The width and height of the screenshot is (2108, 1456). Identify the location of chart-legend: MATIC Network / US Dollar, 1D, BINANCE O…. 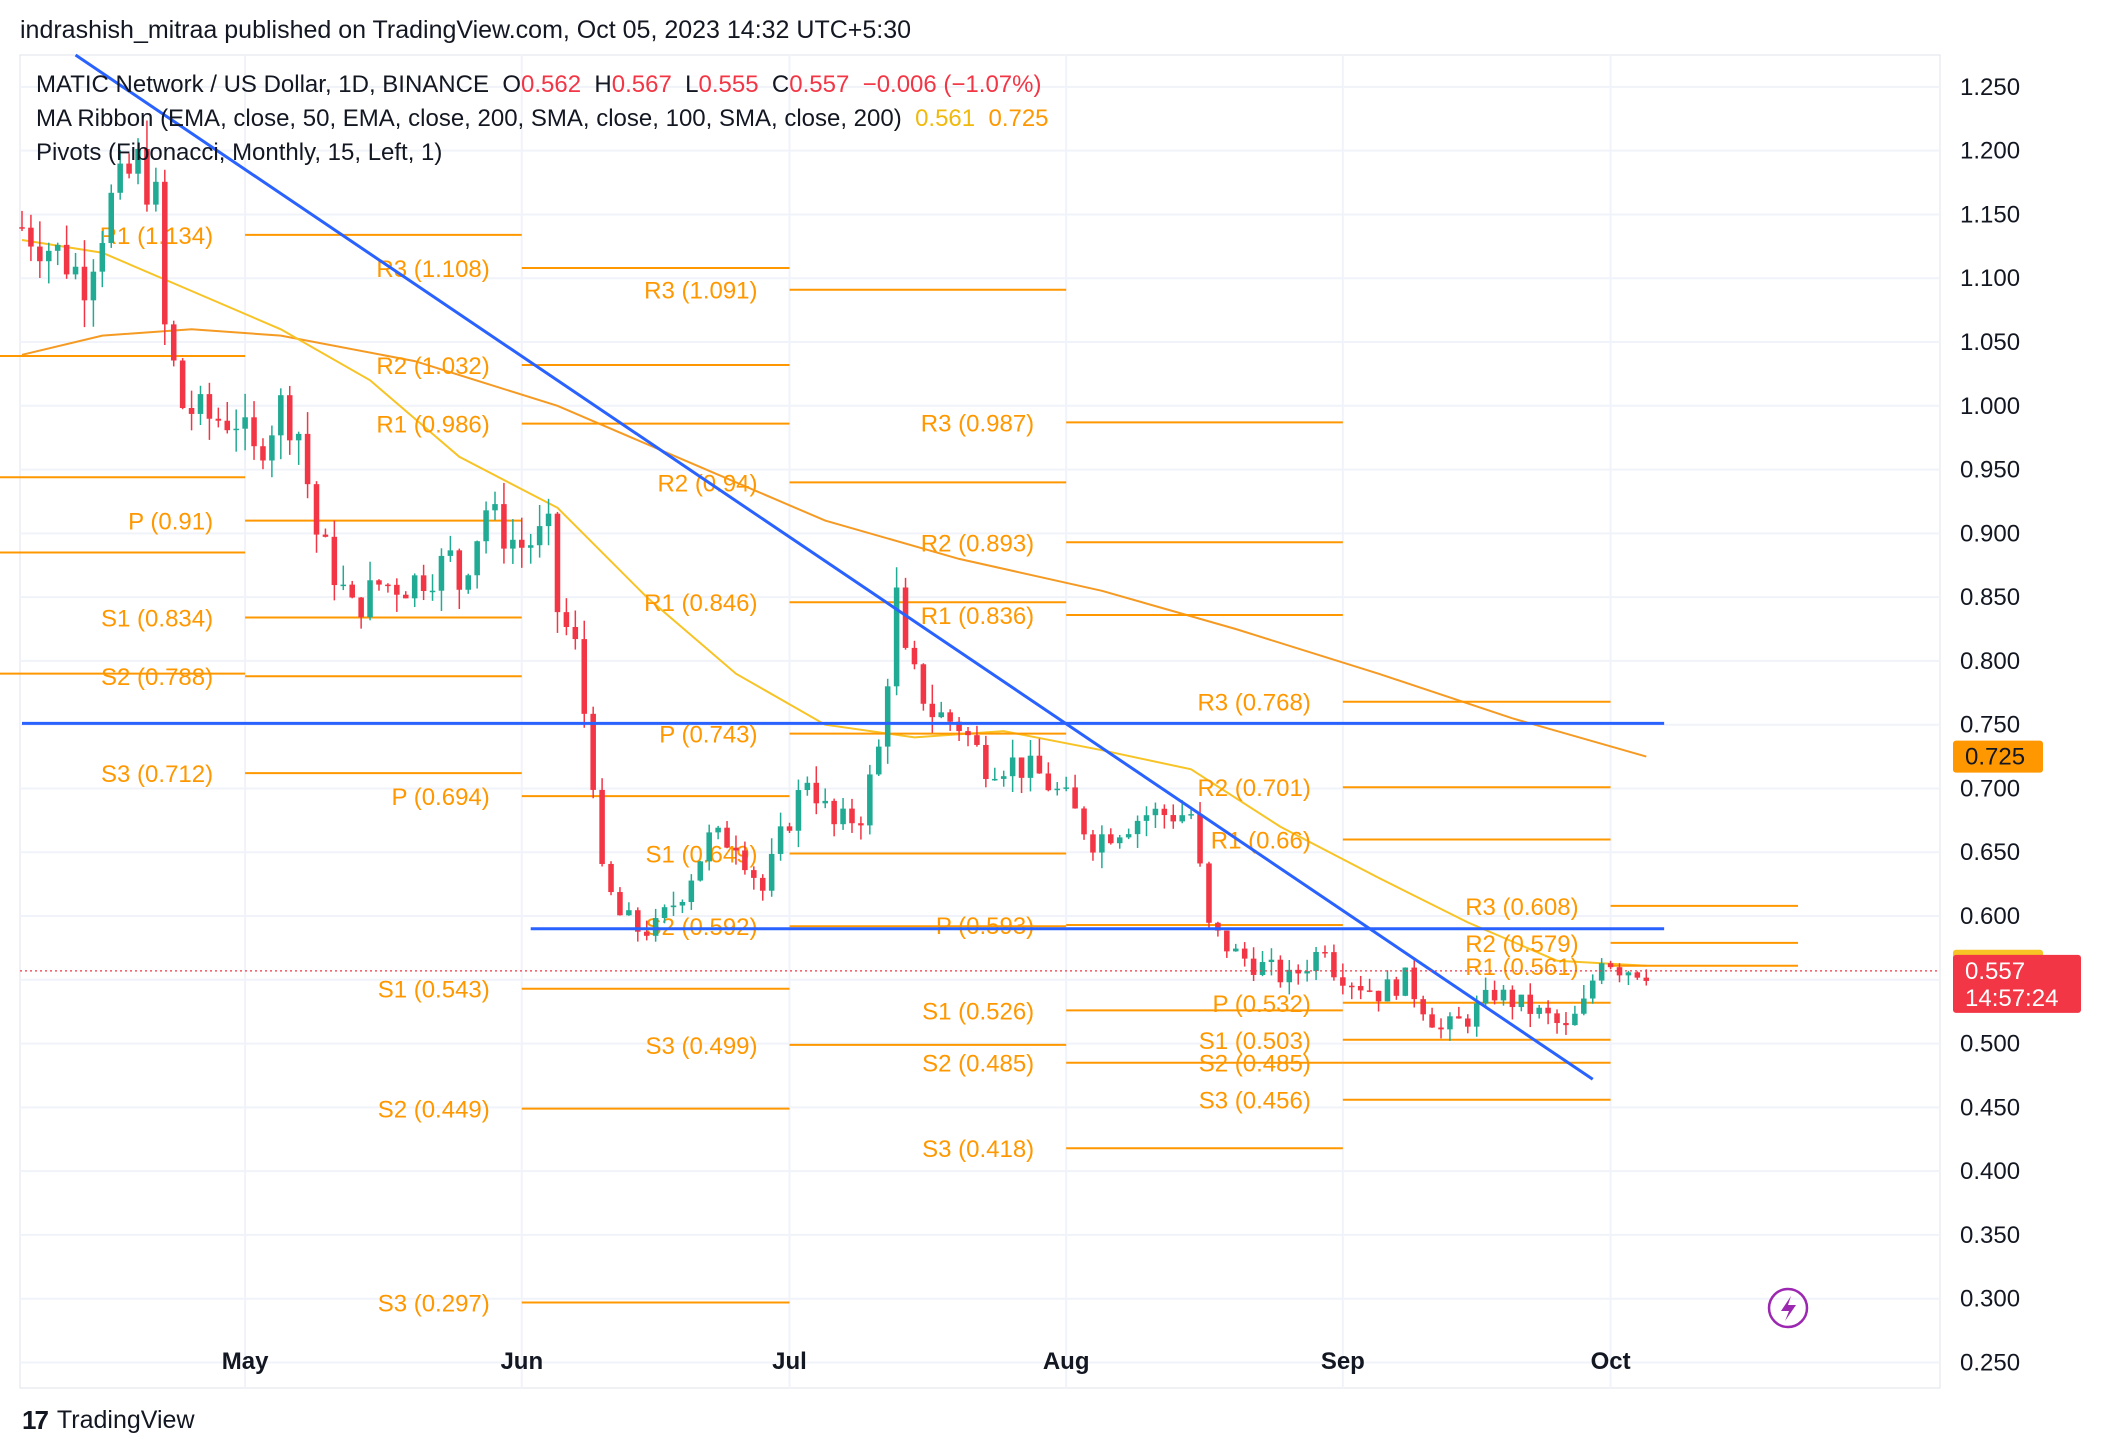
(542, 119).